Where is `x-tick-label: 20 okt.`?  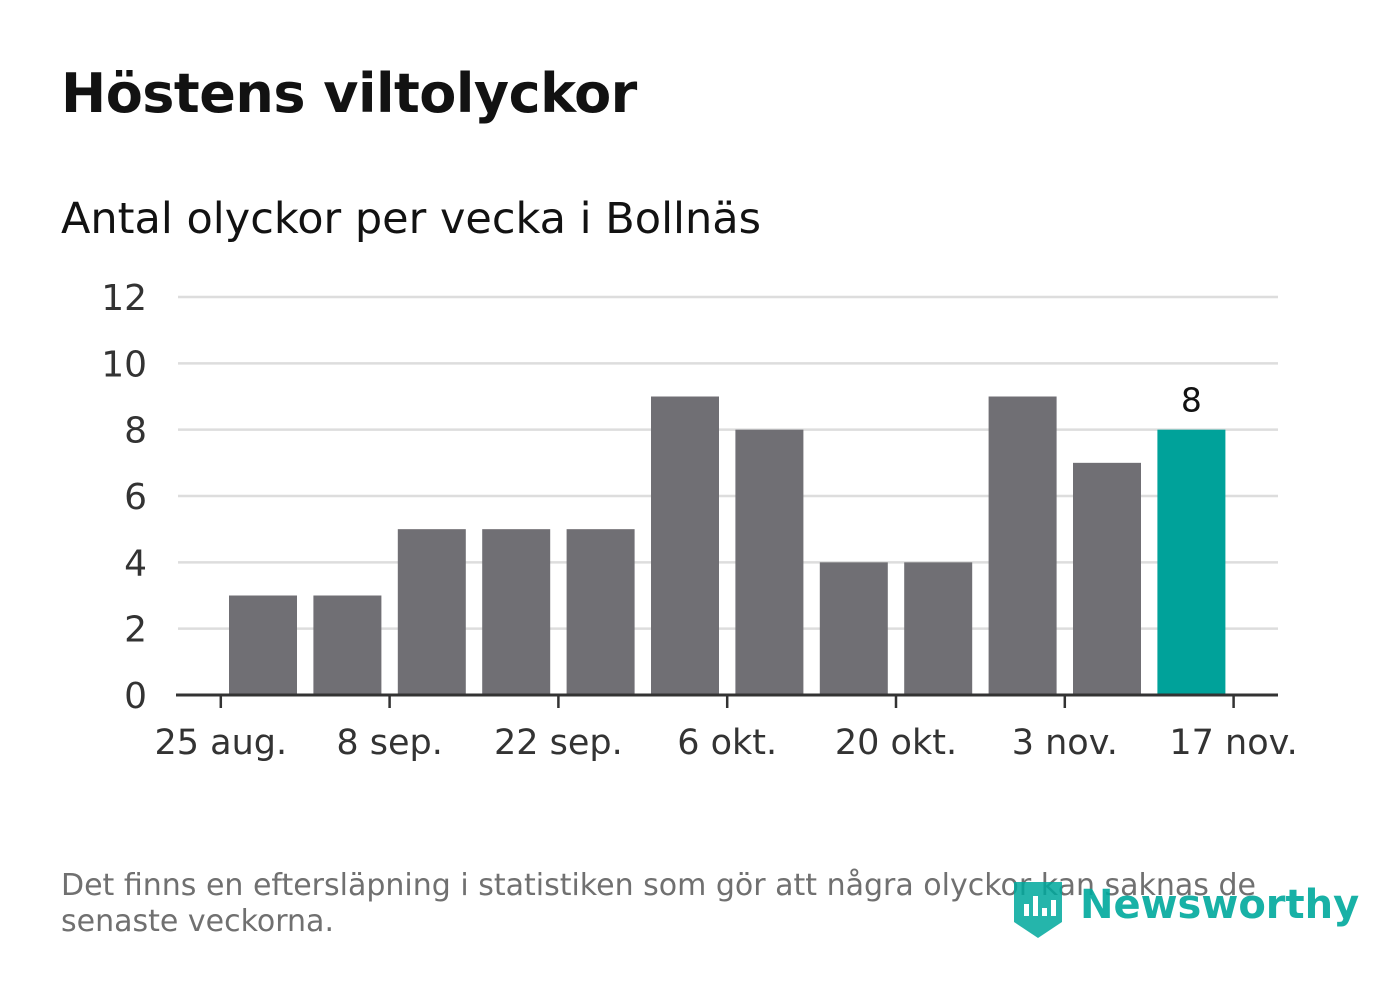
x-tick-label: 20 okt. is located at coordinates (896, 743).